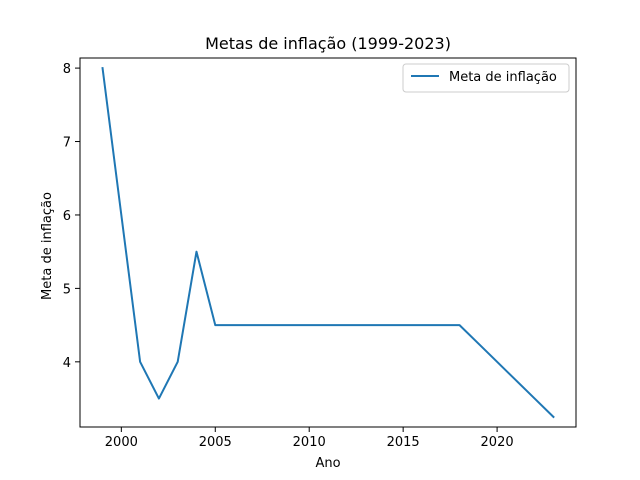 This screenshot has height=480, width=640. I want to click on y-axis-label: Meta de inflação, so click(47, 246).